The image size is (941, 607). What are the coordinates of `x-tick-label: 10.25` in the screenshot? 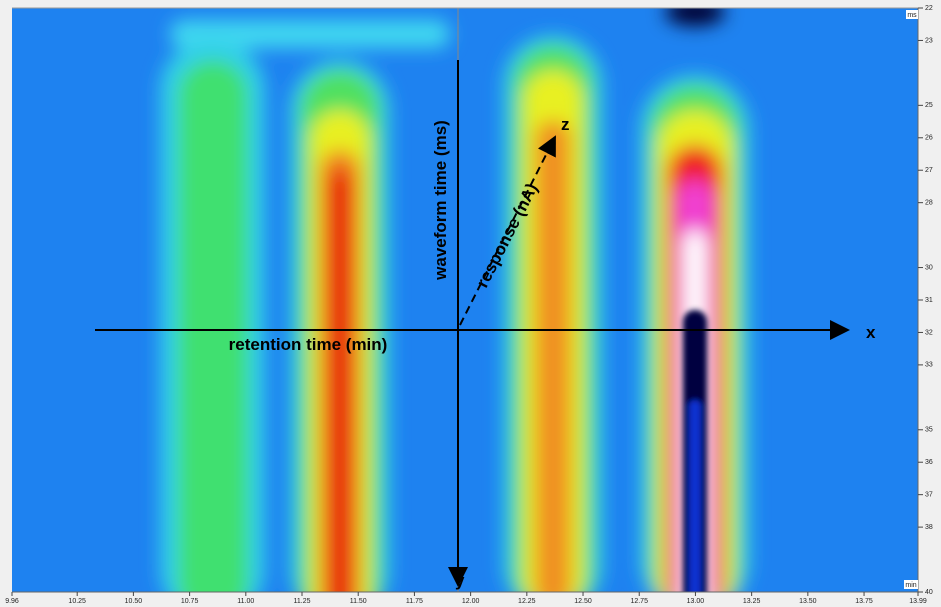 It's located at (77, 601).